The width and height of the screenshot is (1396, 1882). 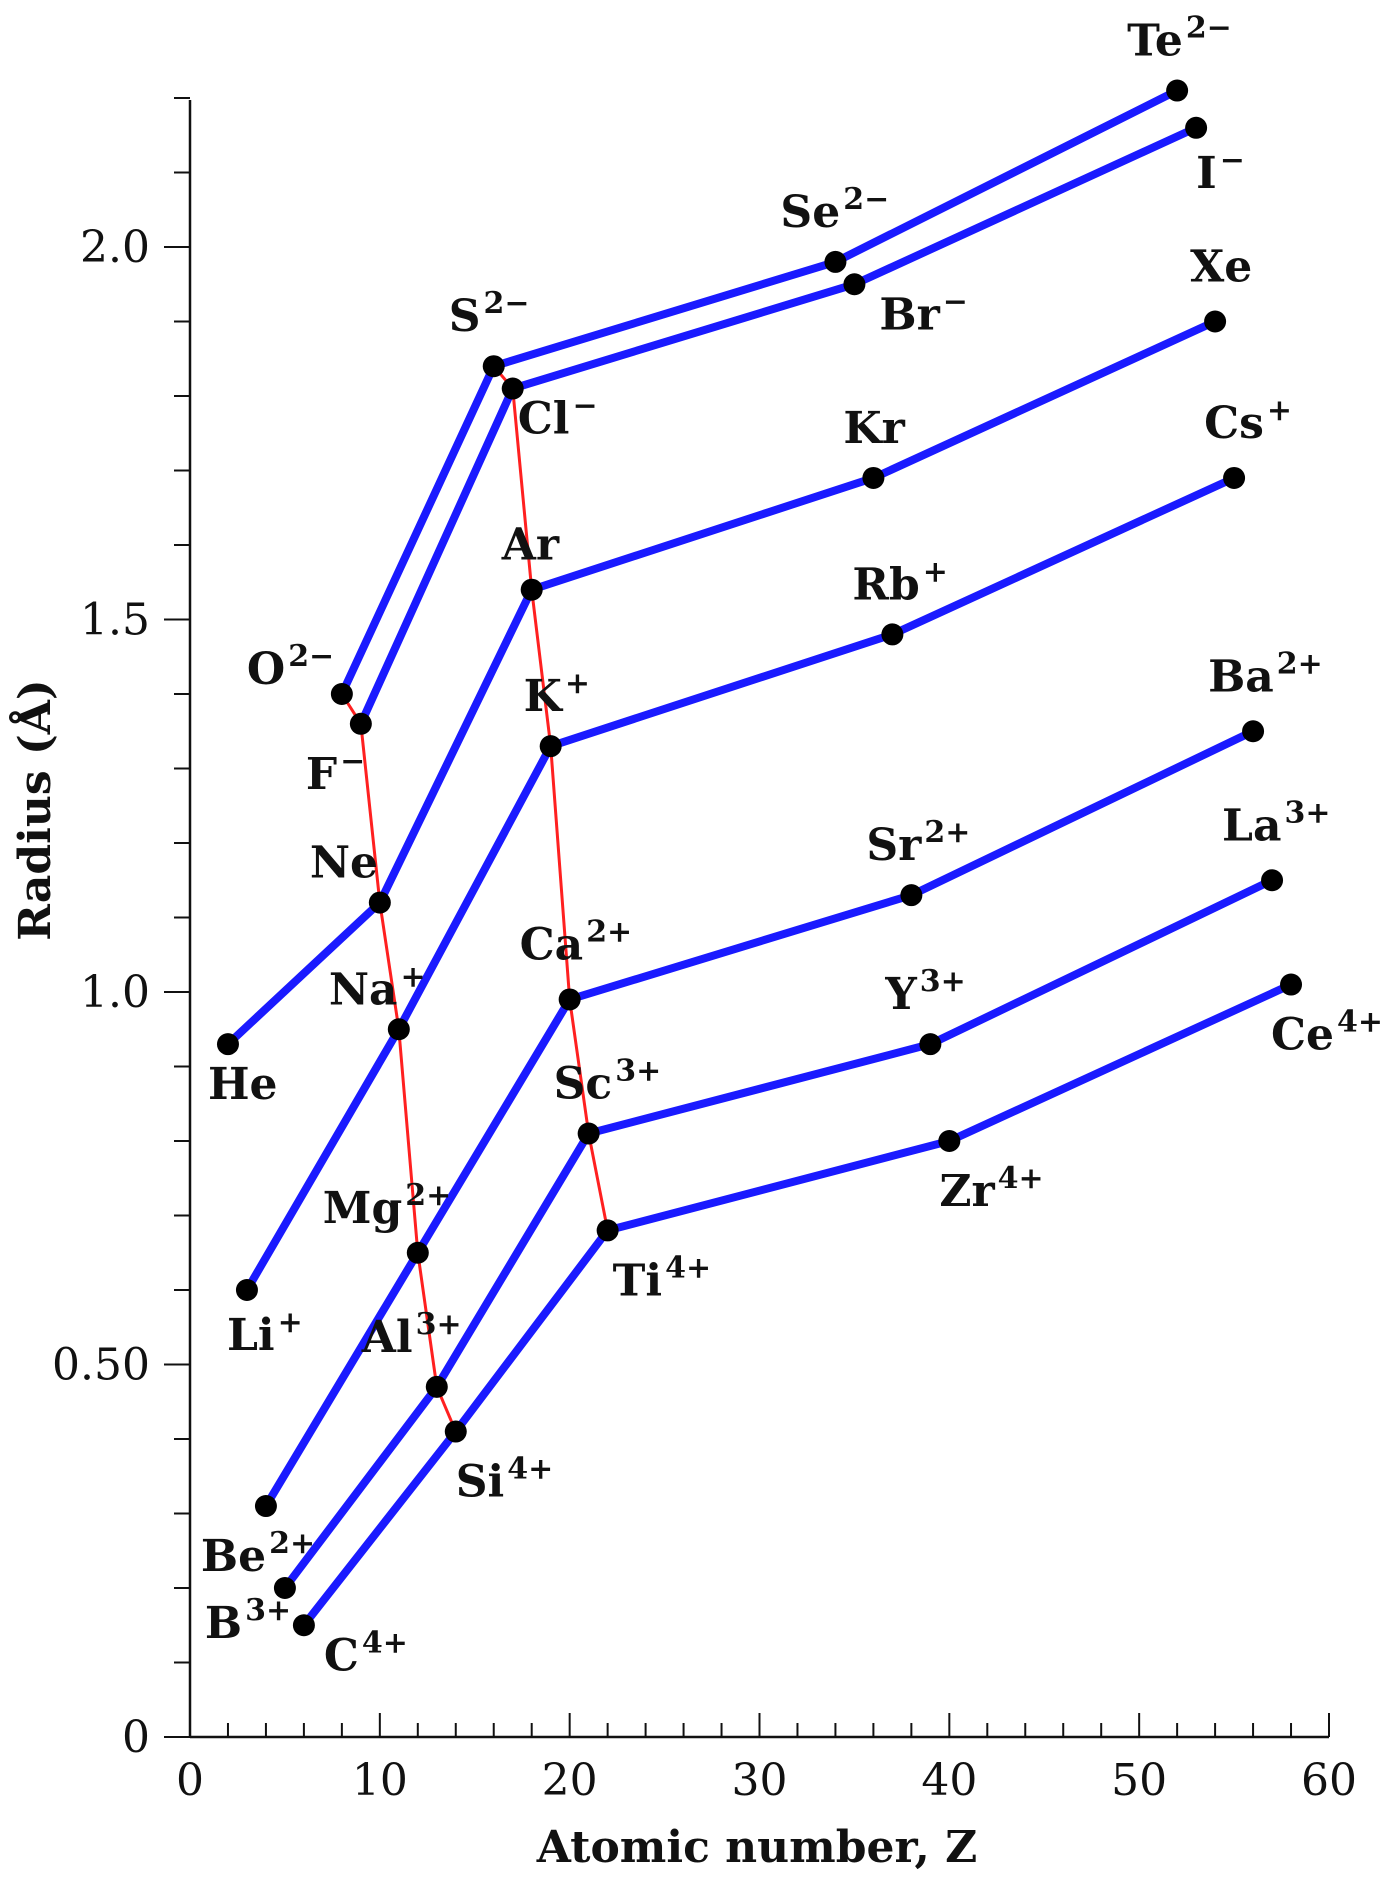 I want to click on ion-label: Ba 2+, so click(x=1265, y=674).